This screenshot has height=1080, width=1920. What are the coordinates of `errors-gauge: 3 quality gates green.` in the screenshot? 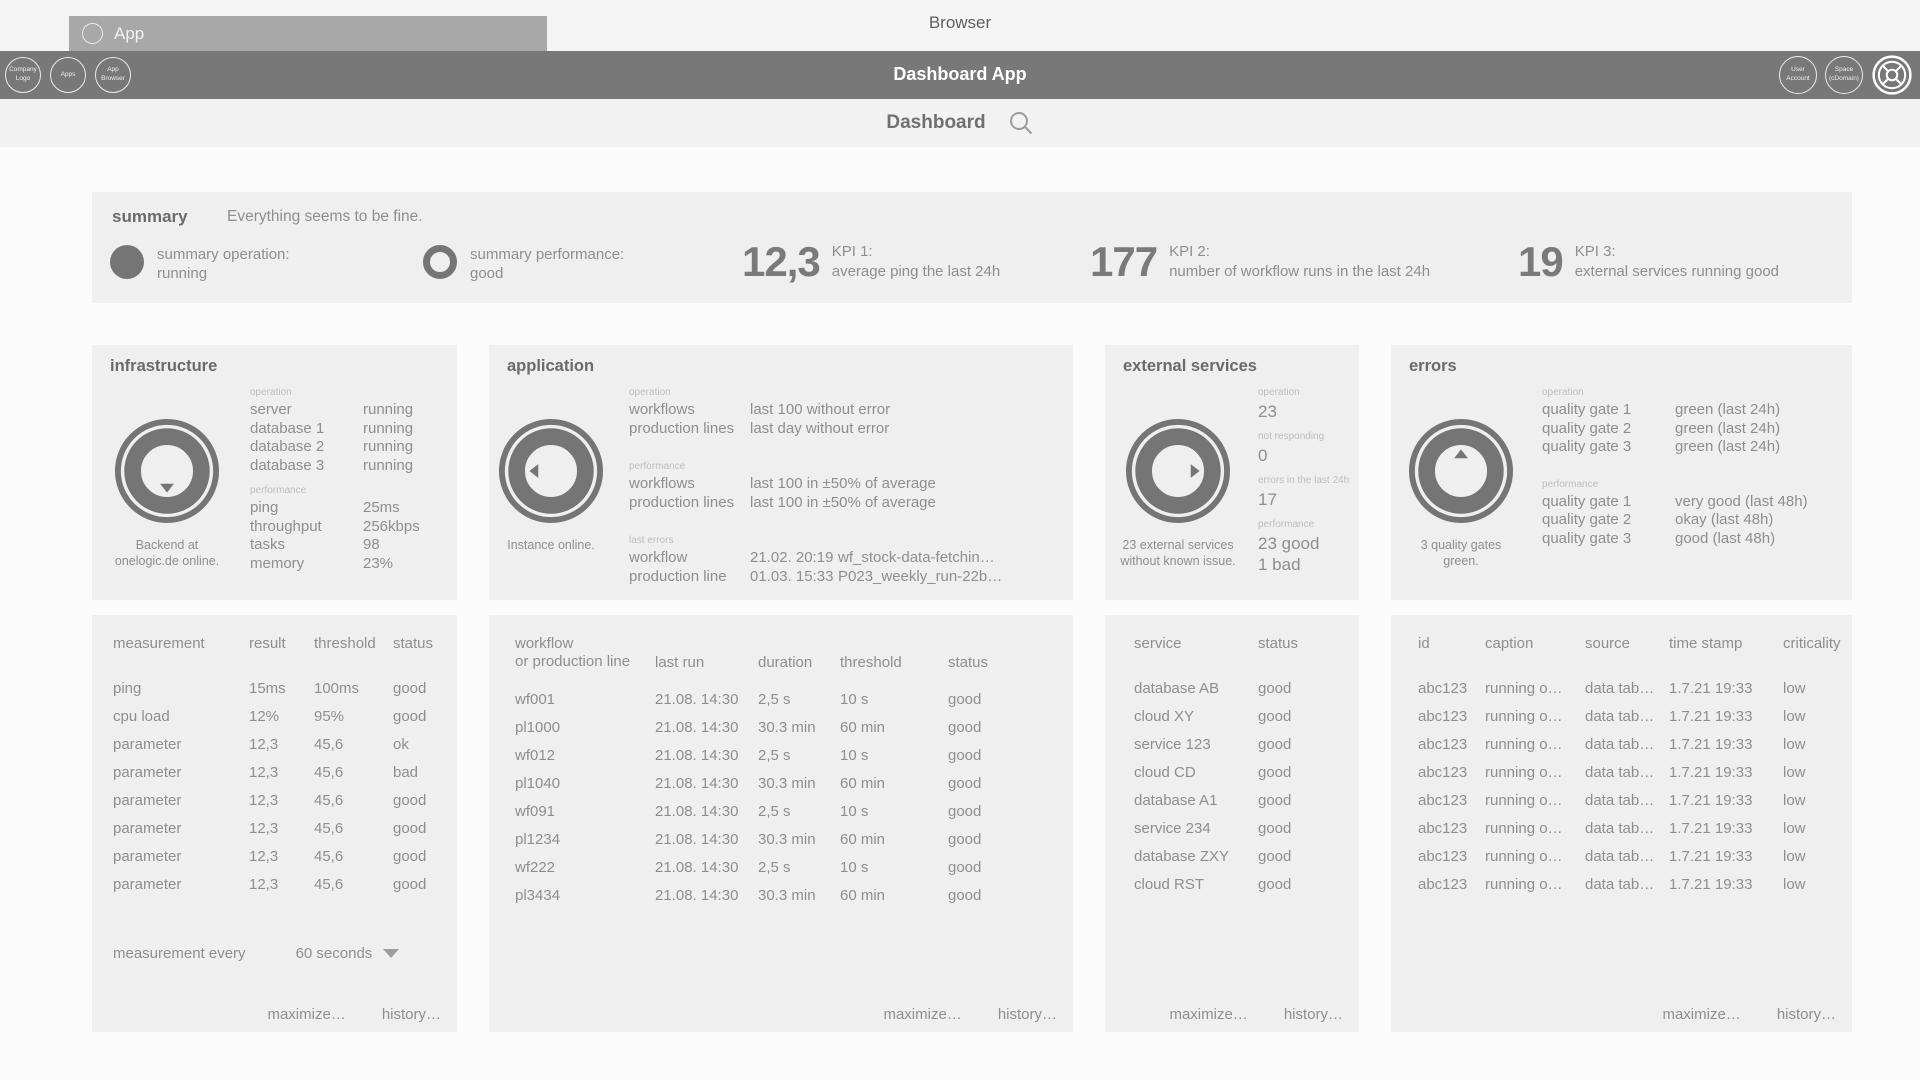 It's located at (1461, 493).